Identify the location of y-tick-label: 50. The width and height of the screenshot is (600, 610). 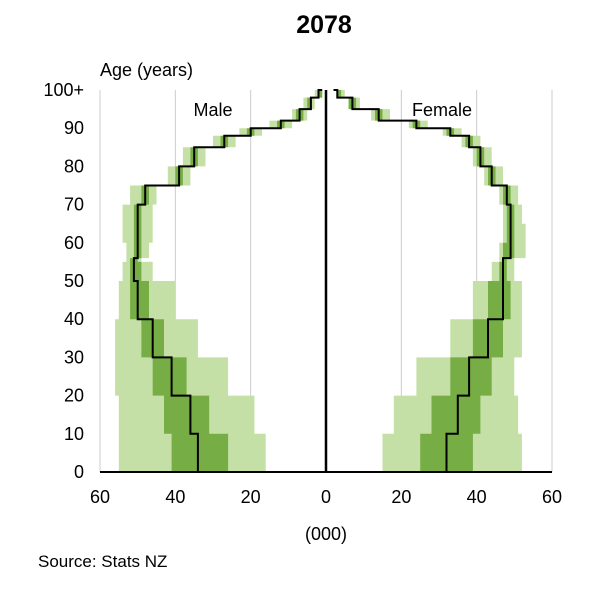
(74, 281).